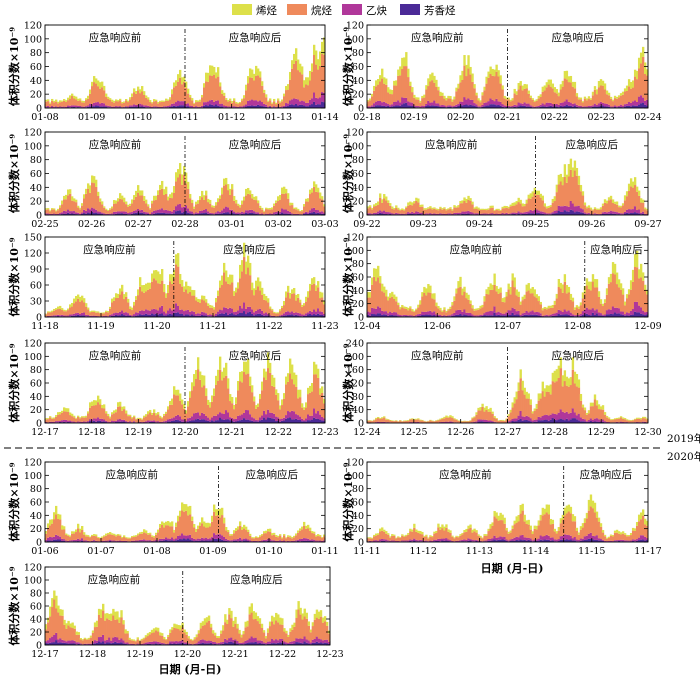 This screenshot has height=679, width=700. Describe the element at coordinates (358, 410) in the screenshot. I see `y-tick-label: 40` at that location.